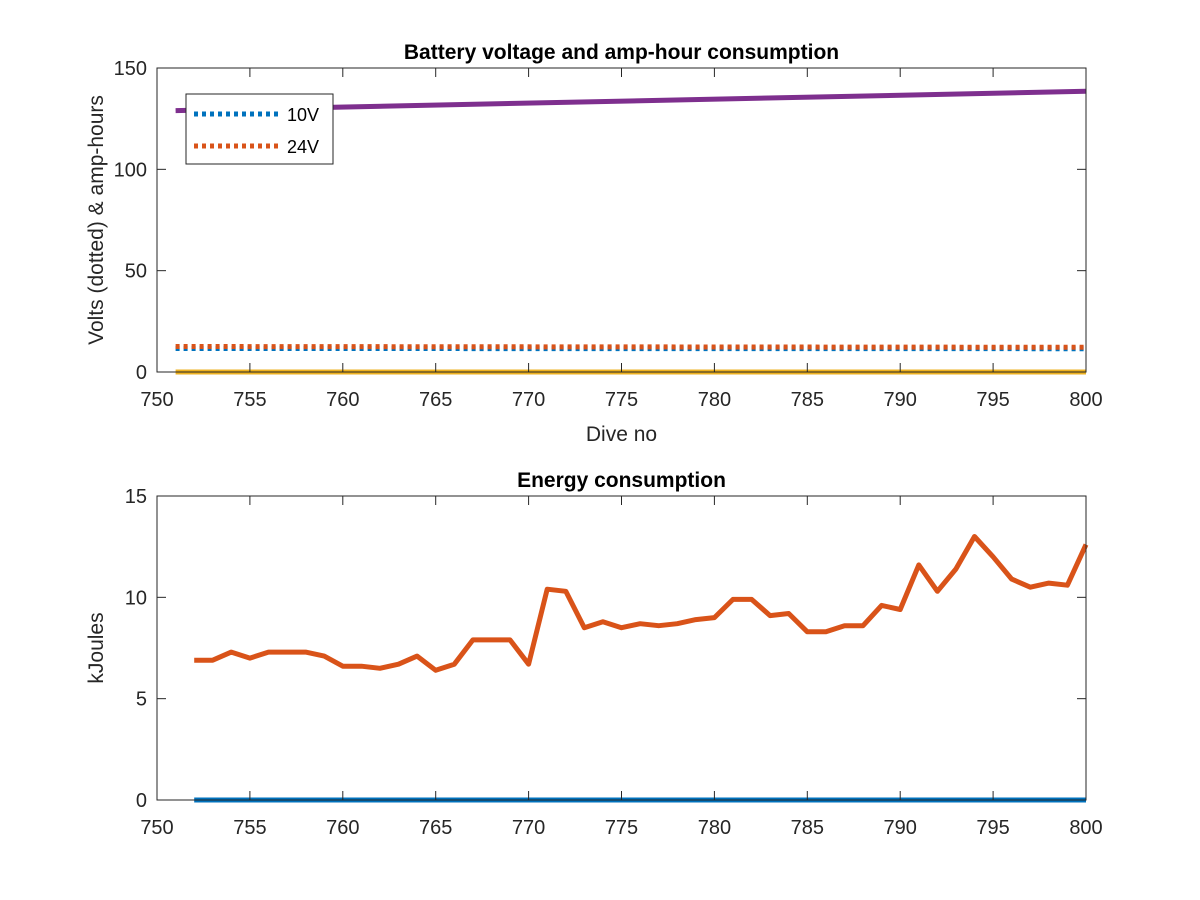 The image size is (1200, 900). I want to click on chart-title: Battery voltage and amp-hour consumption, so click(621, 52).